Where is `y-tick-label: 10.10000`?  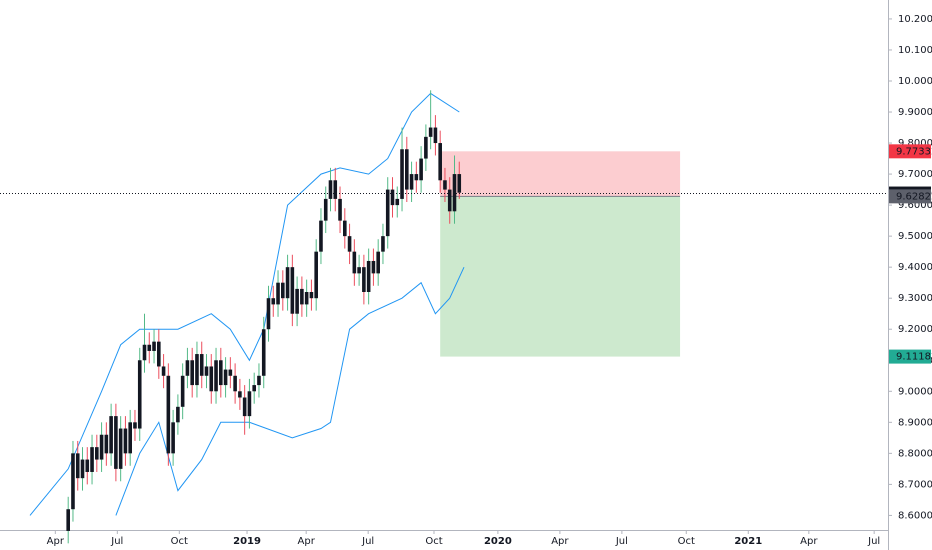 y-tick-label: 10.10000 is located at coordinates (915, 50).